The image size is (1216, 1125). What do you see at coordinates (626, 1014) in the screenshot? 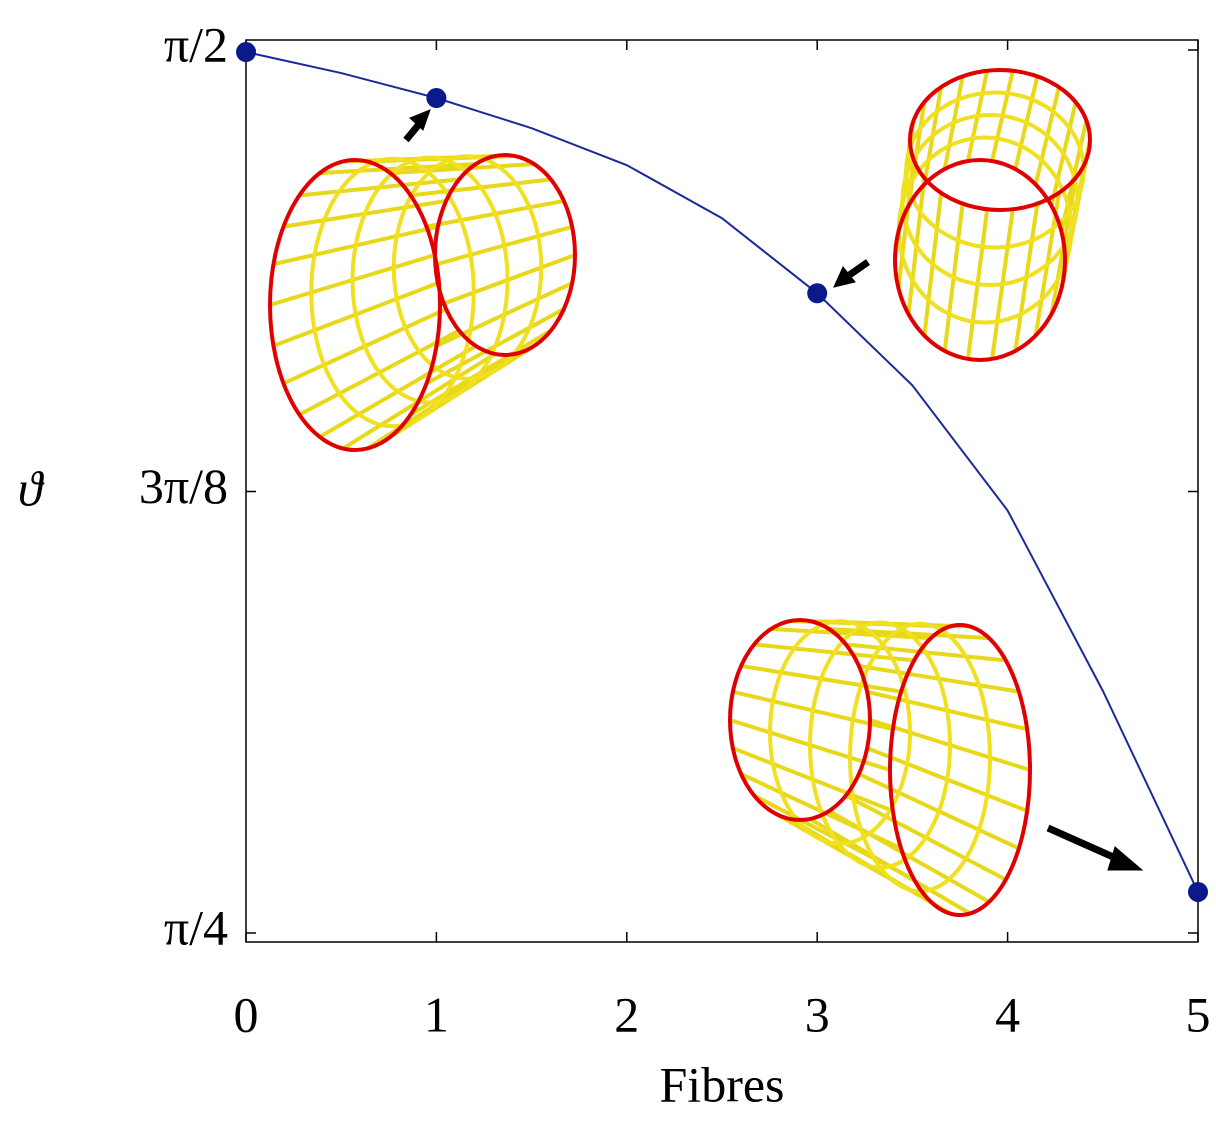
I see `x-tick-label: 2` at bounding box center [626, 1014].